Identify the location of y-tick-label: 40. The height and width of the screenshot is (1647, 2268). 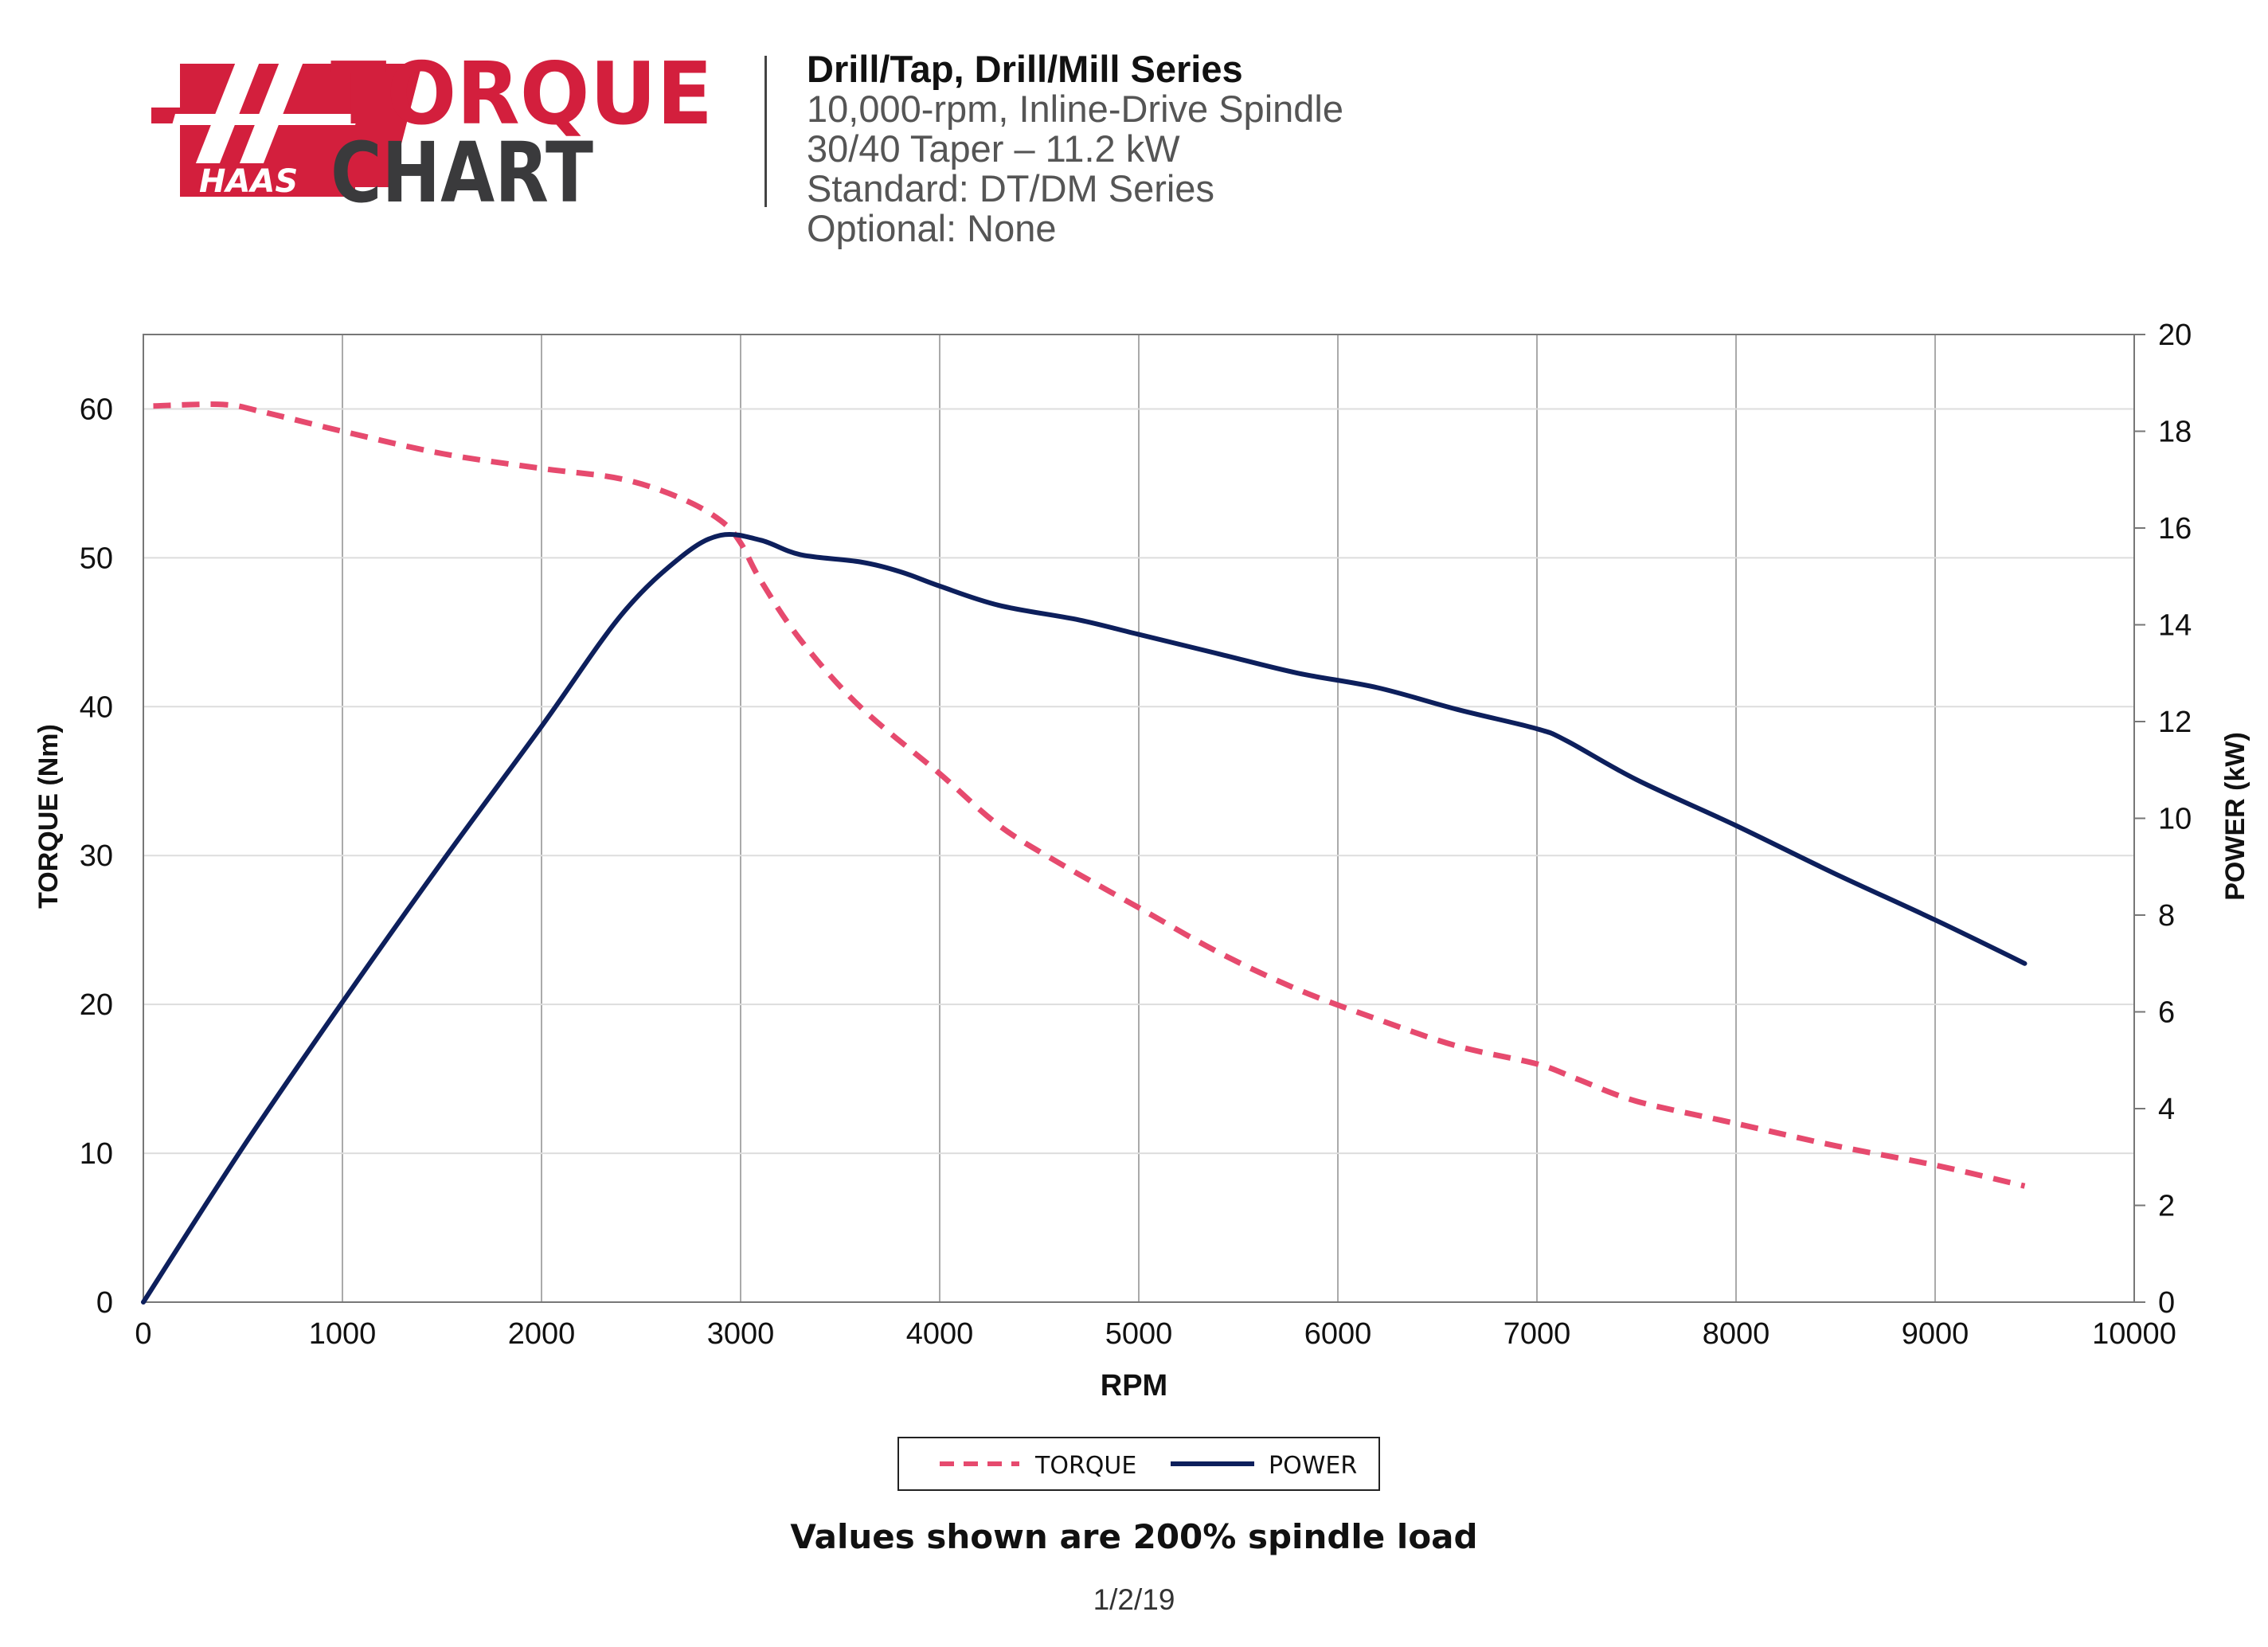
(96, 707).